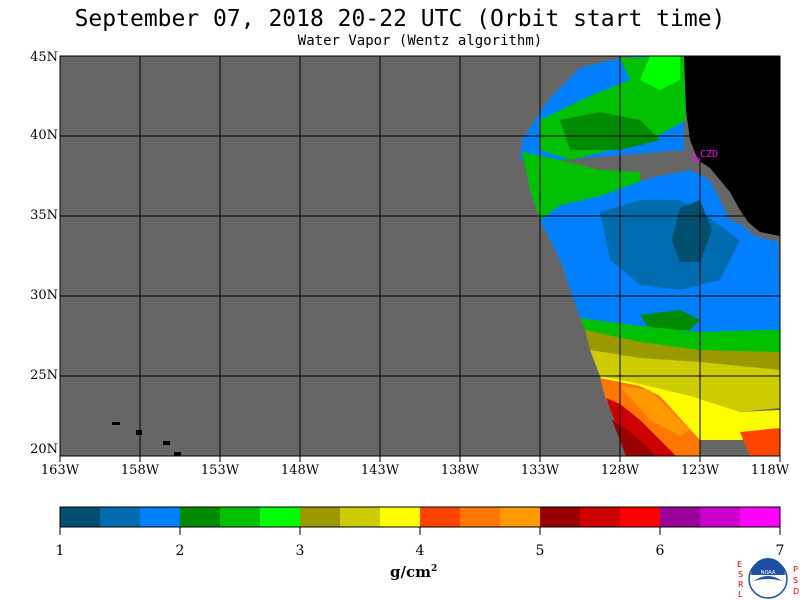 This screenshot has width=800, height=600. Describe the element at coordinates (709, 154) in the screenshot. I see `station-label: CZD` at that location.